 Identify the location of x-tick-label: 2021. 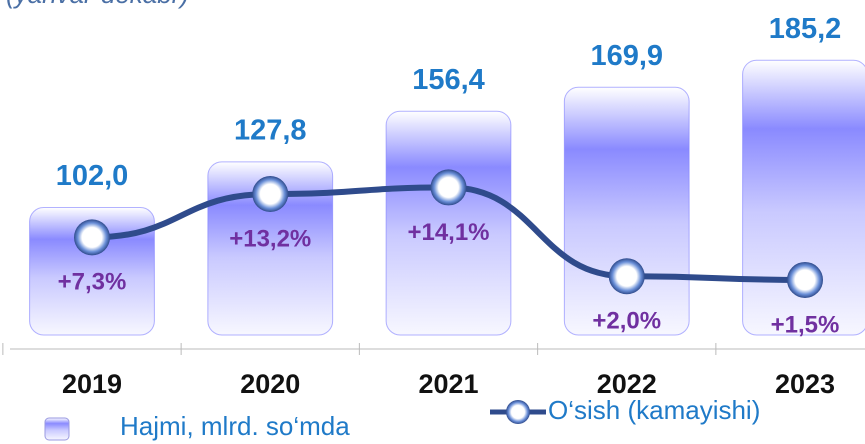
(448, 384).